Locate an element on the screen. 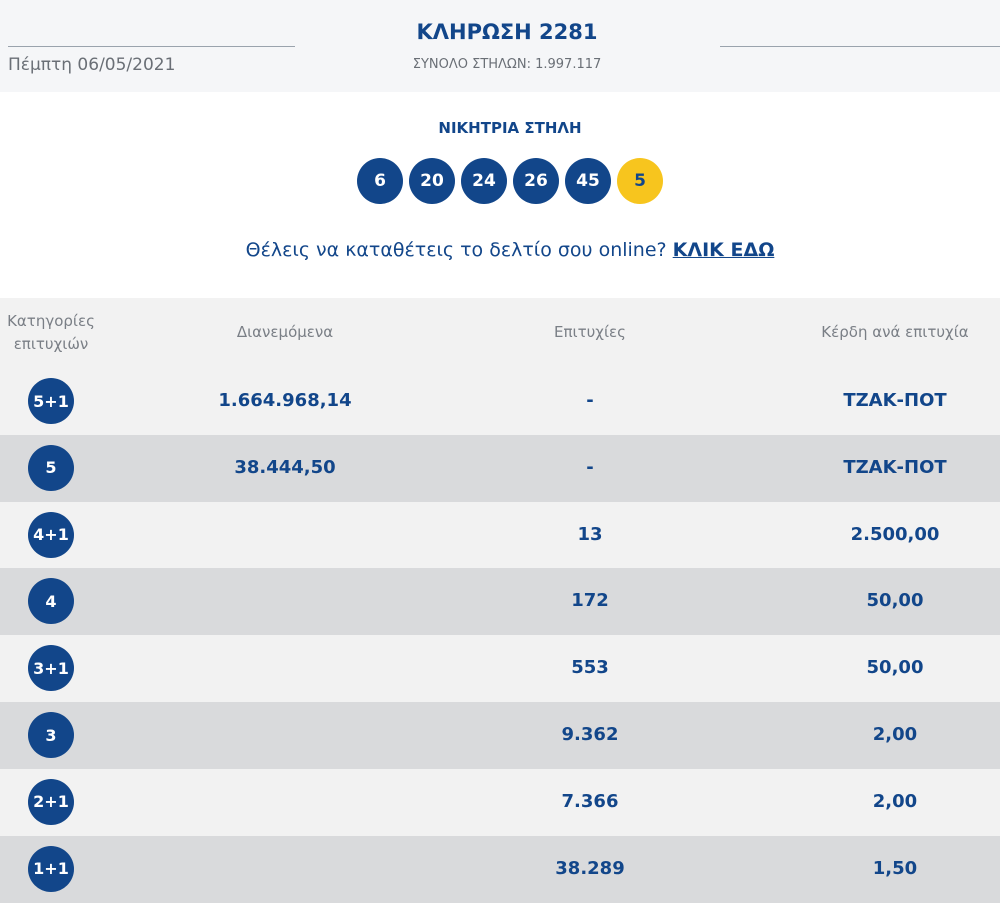  table-row: 3+1 553 50,00 is located at coordinates (500, 669).